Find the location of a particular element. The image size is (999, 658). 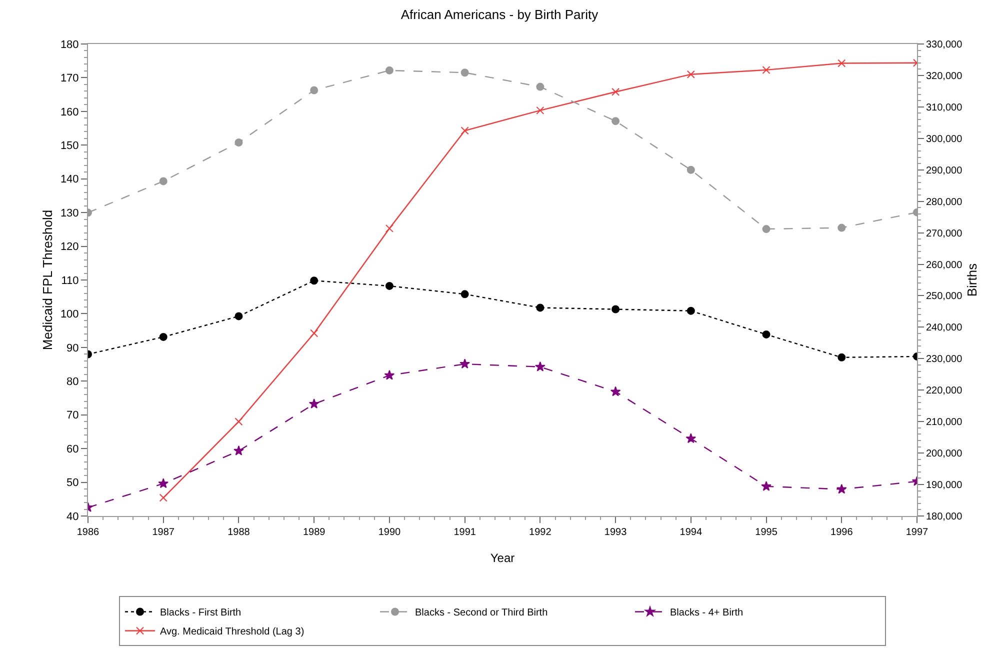

y2-tick-label: 210,000 is located at coordinates (944, 422).